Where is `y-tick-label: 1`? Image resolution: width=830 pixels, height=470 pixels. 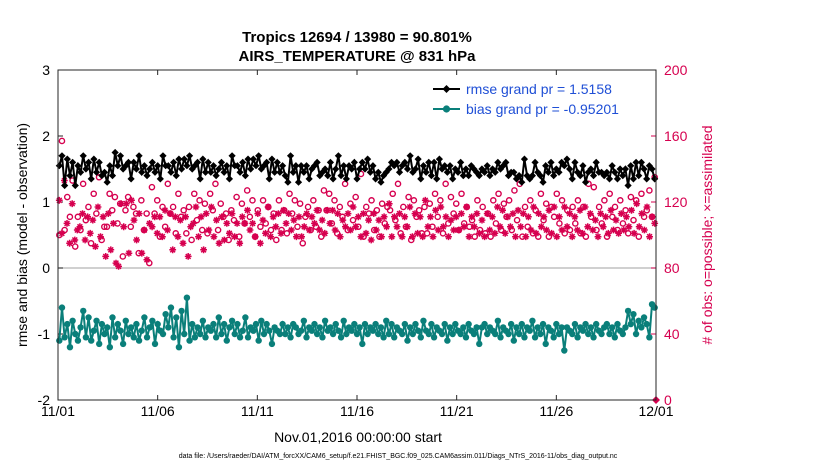
y-tick-label: 1 is located at coordinates (46, 202).